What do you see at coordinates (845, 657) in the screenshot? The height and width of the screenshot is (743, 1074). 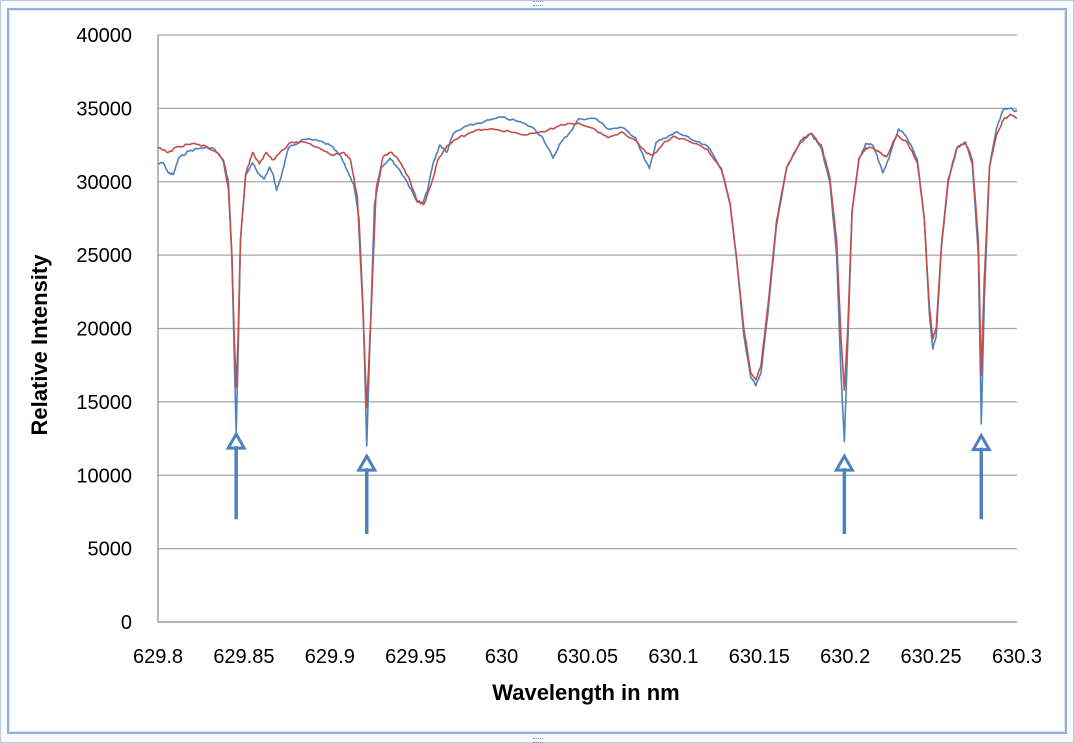 I see `x-tick-label-630.2: 630.2` at bounding box center [845, 657].